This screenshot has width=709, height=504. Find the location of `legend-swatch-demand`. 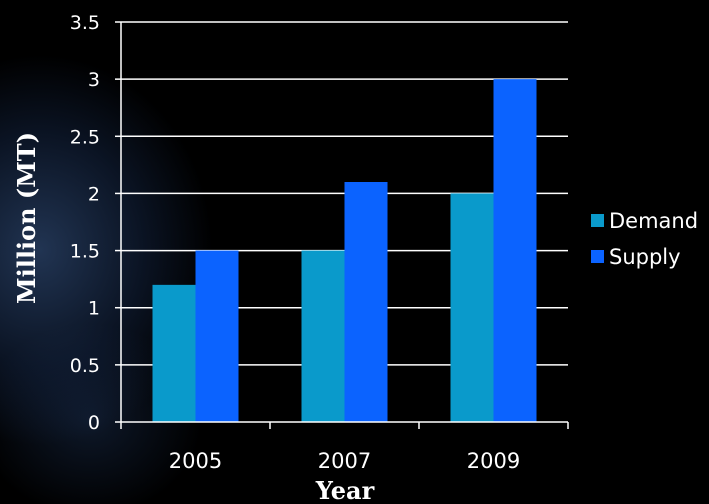

legend-swatch-demand is located at coordinates (597, 220).